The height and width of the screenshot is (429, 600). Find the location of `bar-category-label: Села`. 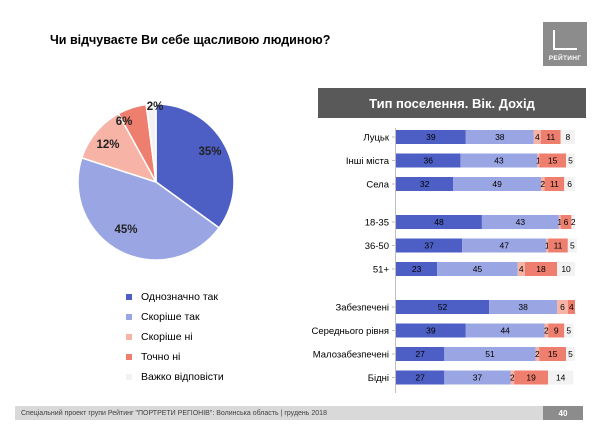

bar-category-label: Села is located at coordinates (377, 185).